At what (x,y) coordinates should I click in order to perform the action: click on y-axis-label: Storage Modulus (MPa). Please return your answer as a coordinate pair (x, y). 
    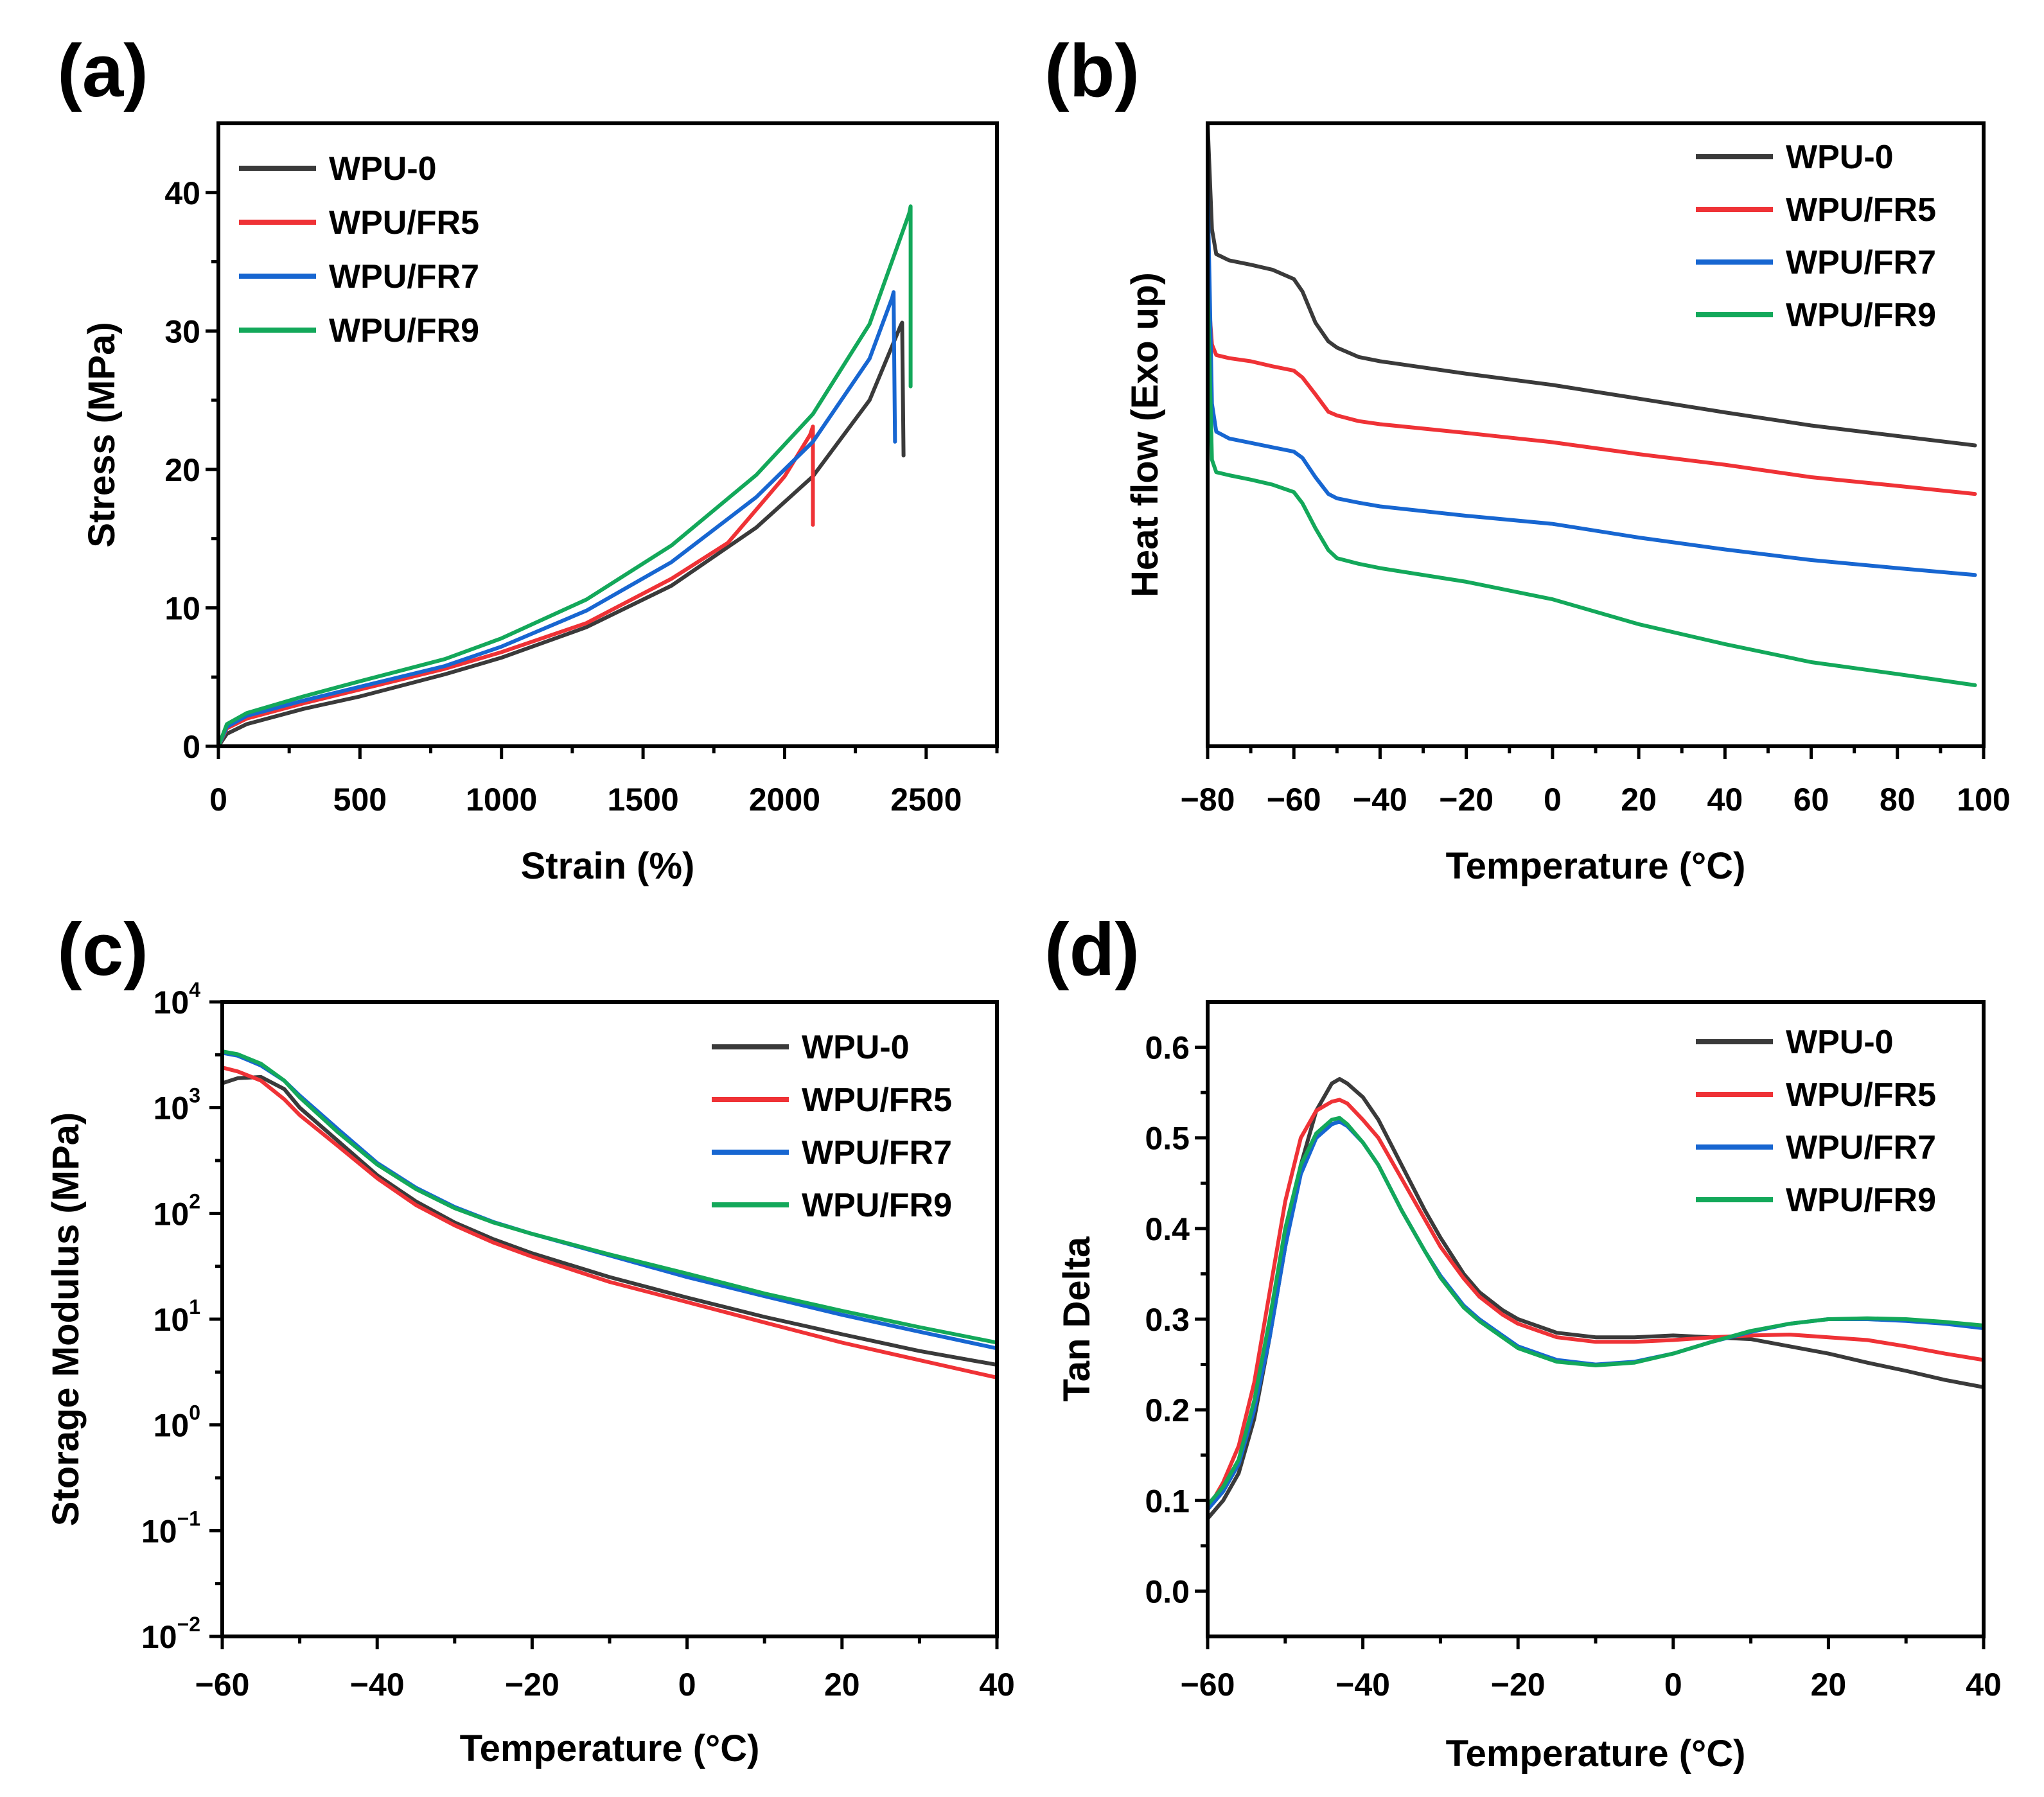
    Looking at the image, I should click on (66, 1319).